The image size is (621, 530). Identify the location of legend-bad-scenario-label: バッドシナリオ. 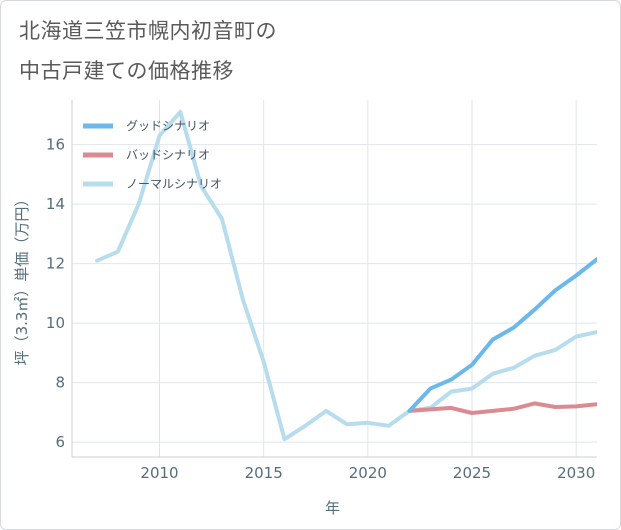
(168, 155).